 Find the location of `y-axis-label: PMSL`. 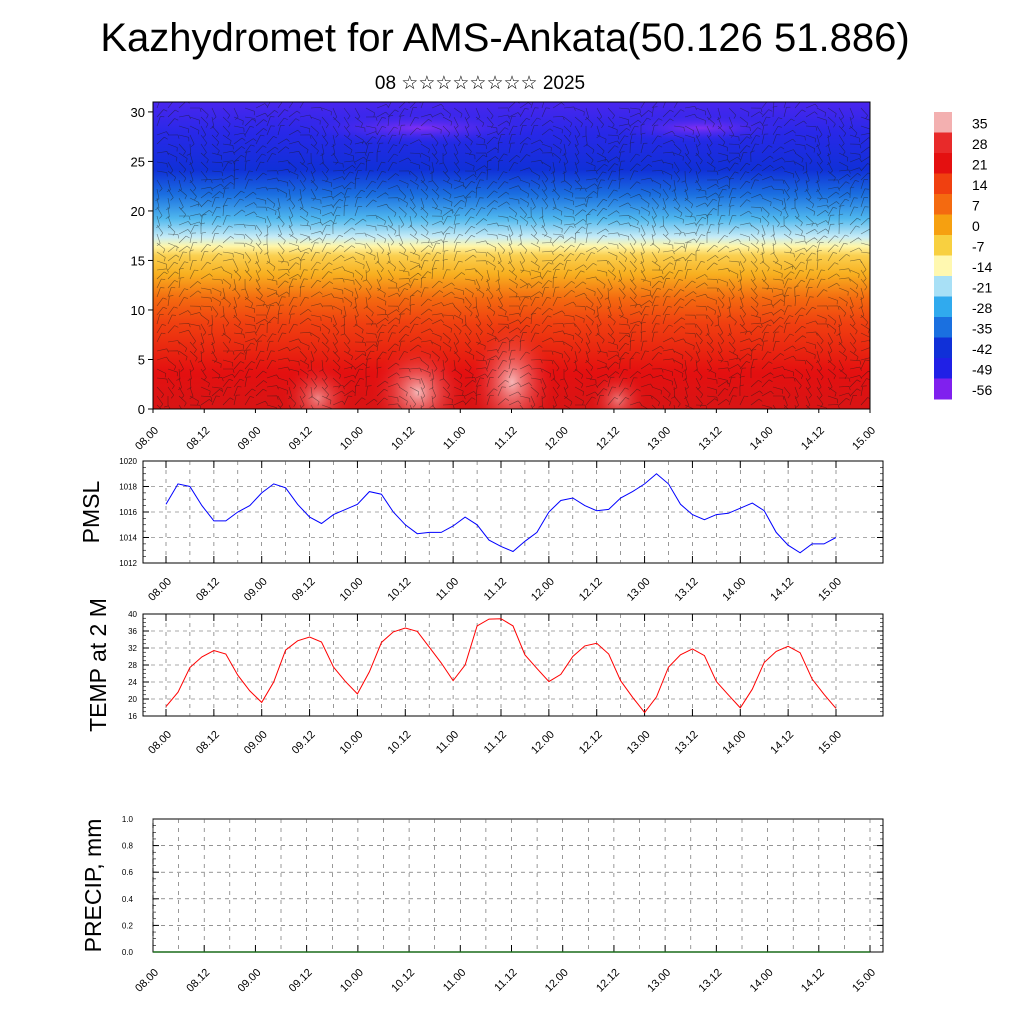

y-axis-label: PMSL is located at coordinates (91, 511).